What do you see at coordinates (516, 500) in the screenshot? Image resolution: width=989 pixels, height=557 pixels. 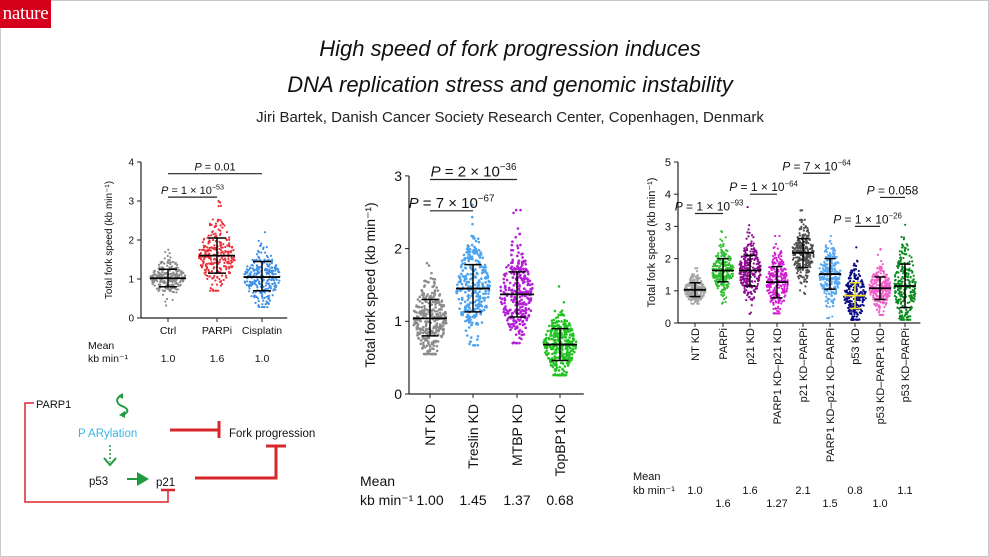 I see `mean-value: 1.37` at bounding box center [516, 500].